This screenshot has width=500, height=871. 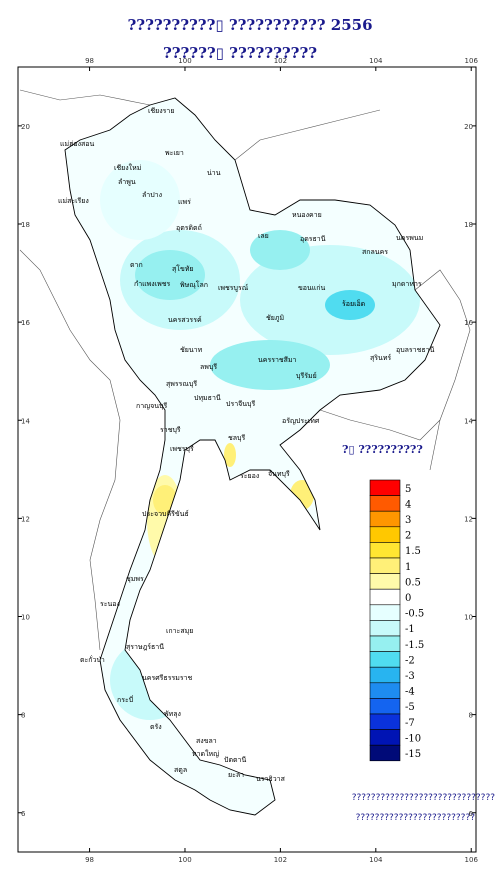 What do you see at coordinates (410, 707) in the screenshot?
I see `legend-label: -5` at bounding box center [410, 707].